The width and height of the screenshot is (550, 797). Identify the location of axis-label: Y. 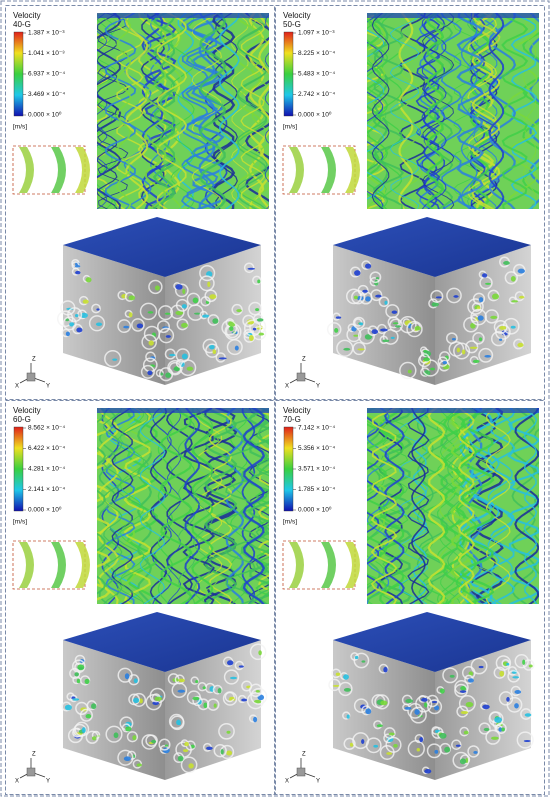
(318, 782).